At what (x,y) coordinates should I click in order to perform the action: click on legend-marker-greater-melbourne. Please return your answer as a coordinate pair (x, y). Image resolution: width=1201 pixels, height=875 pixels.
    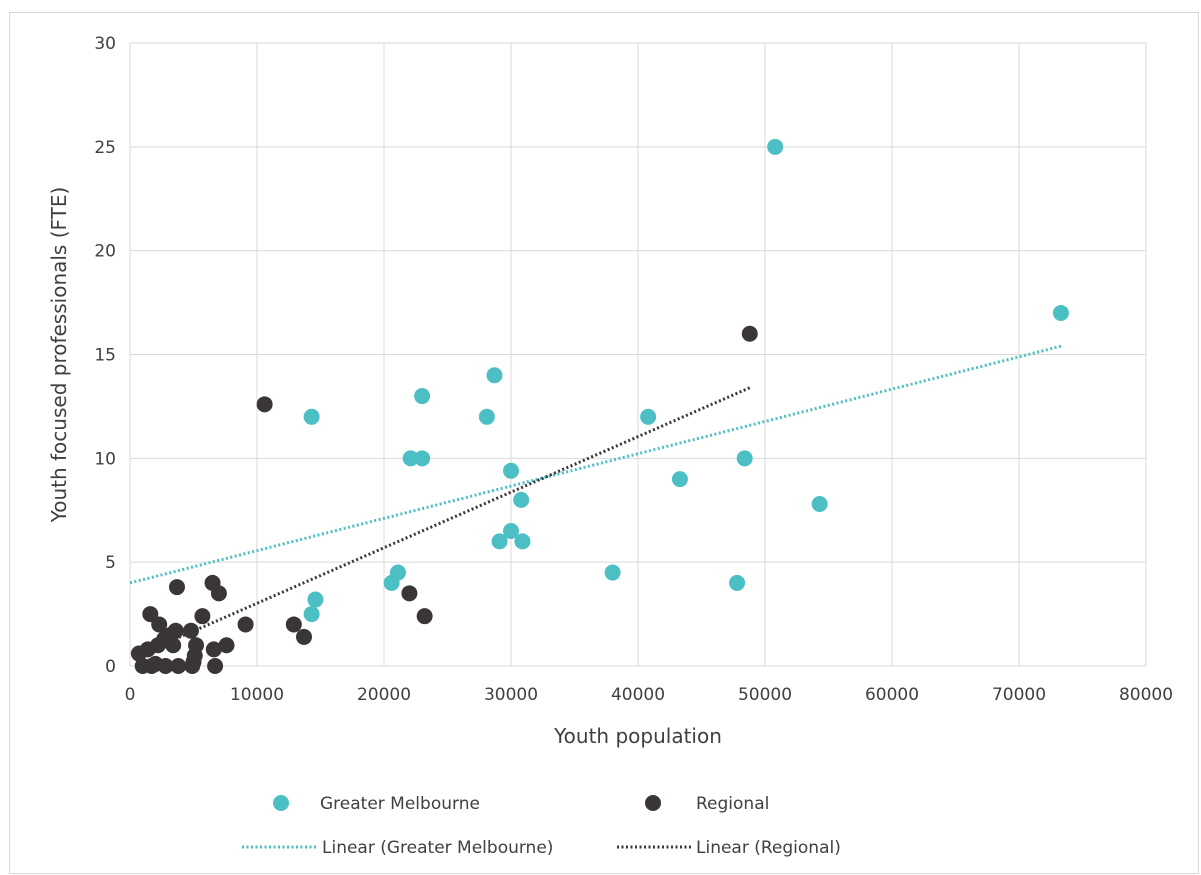
    Looking at the image, I should click on (281, 803).